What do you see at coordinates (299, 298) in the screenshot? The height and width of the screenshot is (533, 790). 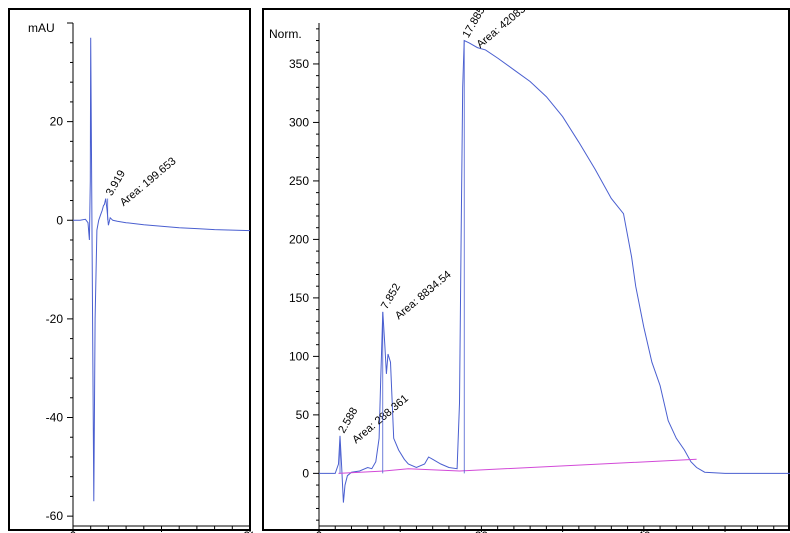 I see `right-y-tick-label: 150` at bounding box center [299, 298].